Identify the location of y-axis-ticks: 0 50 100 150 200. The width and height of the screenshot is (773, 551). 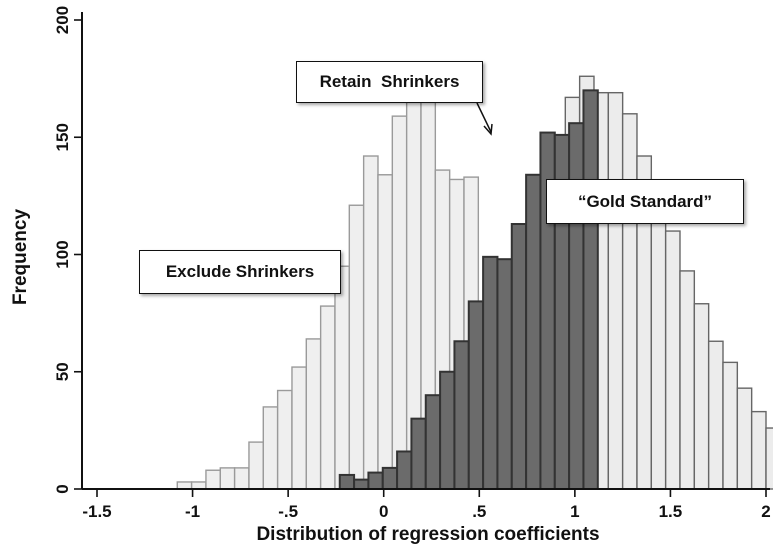
(67, 250).